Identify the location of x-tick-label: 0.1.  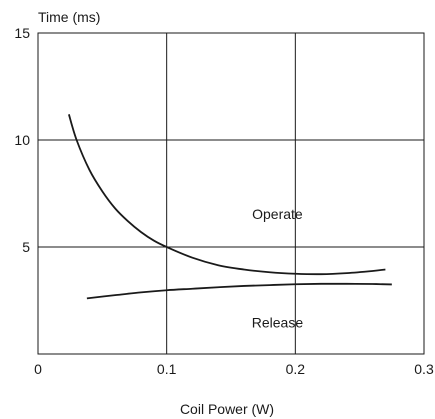
(167, 369).